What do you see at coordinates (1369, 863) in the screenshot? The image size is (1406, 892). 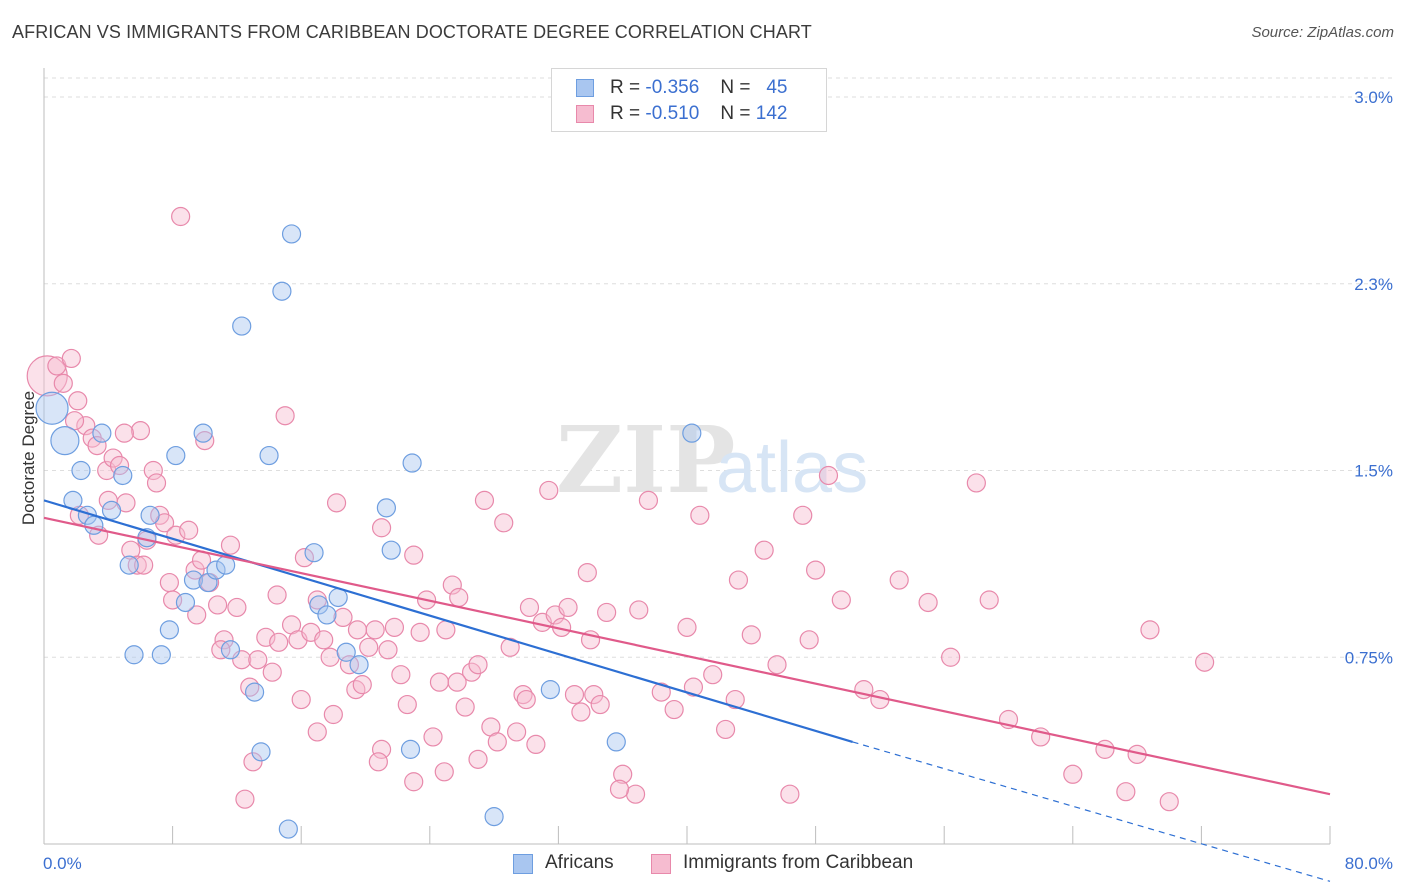 I see `x-tick-label-max: 80.0%` at bounding box center [1369, 863].